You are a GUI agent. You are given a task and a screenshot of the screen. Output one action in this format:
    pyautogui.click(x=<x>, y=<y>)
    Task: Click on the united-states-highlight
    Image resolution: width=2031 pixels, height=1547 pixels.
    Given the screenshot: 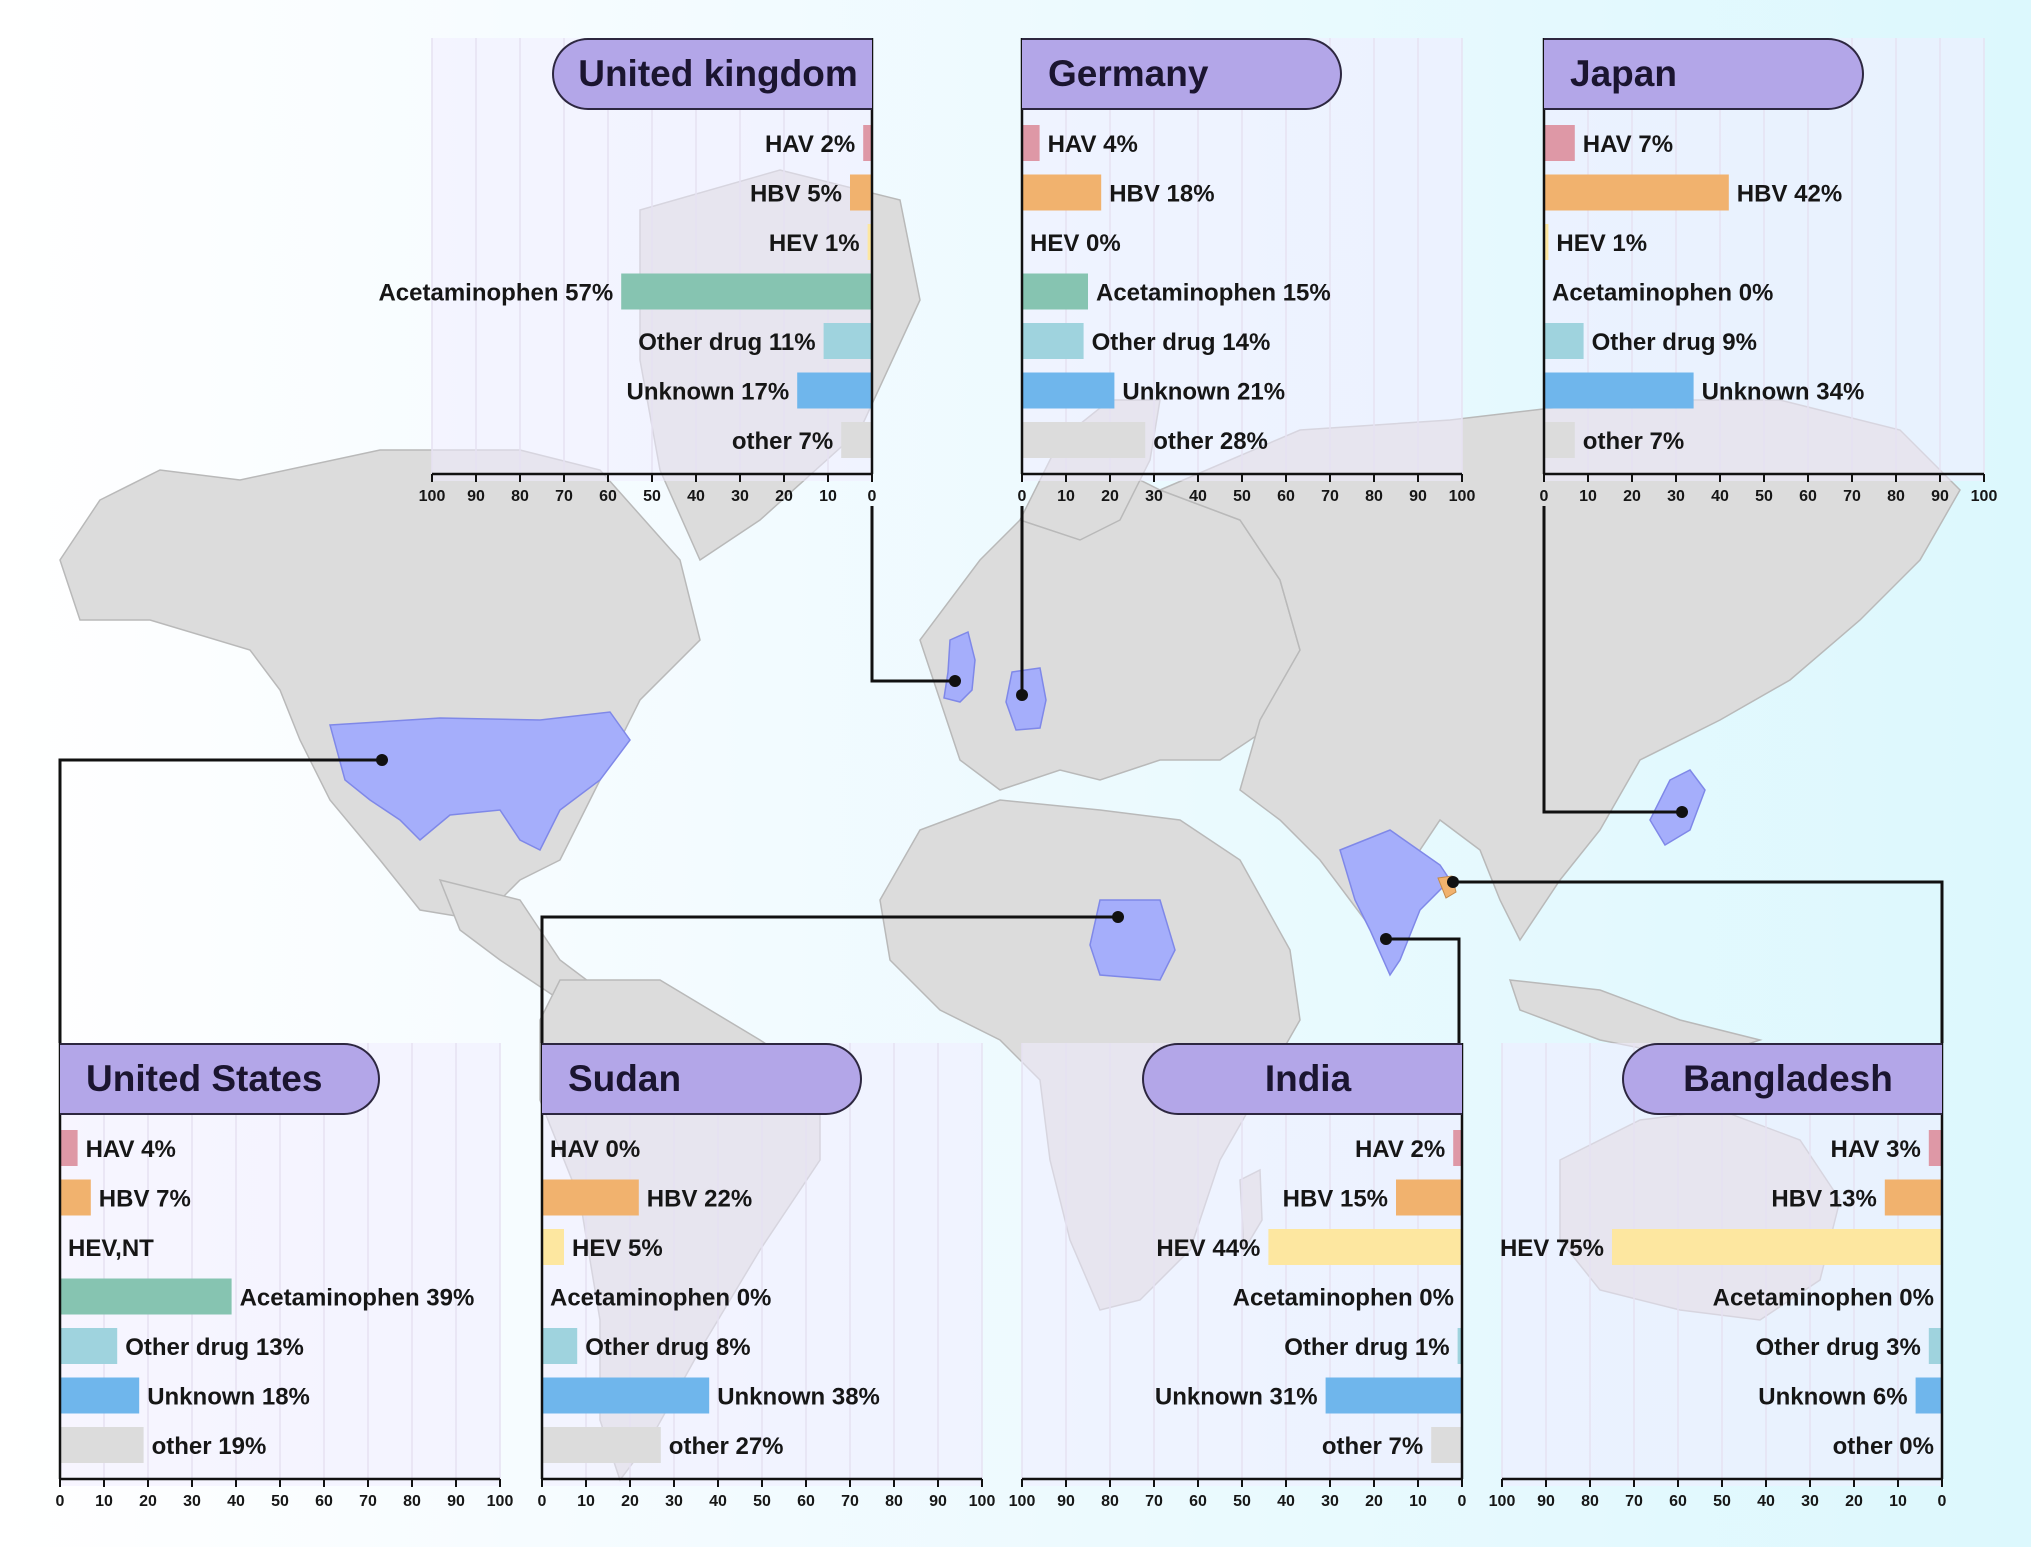 What is the action you would take?
    pyautogui.click(x=480, y=781)
    